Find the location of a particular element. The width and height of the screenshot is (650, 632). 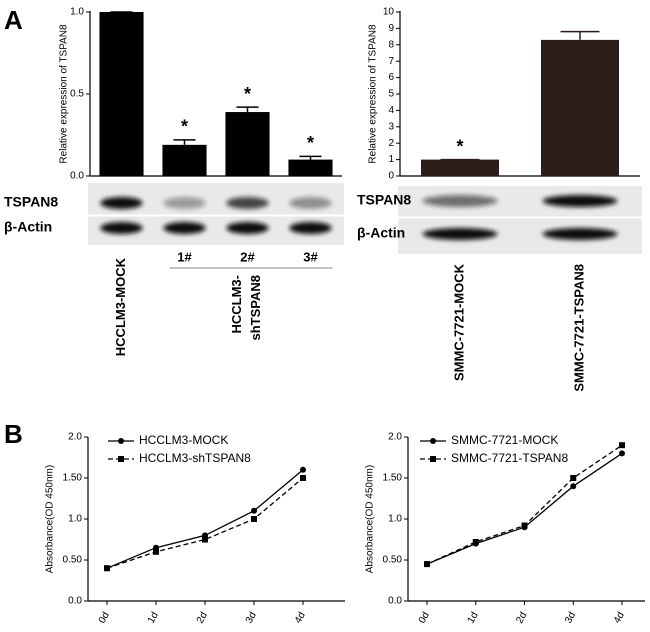

x-tick-label: HCCLM3-MOCK is located at coordinates (120, 306).